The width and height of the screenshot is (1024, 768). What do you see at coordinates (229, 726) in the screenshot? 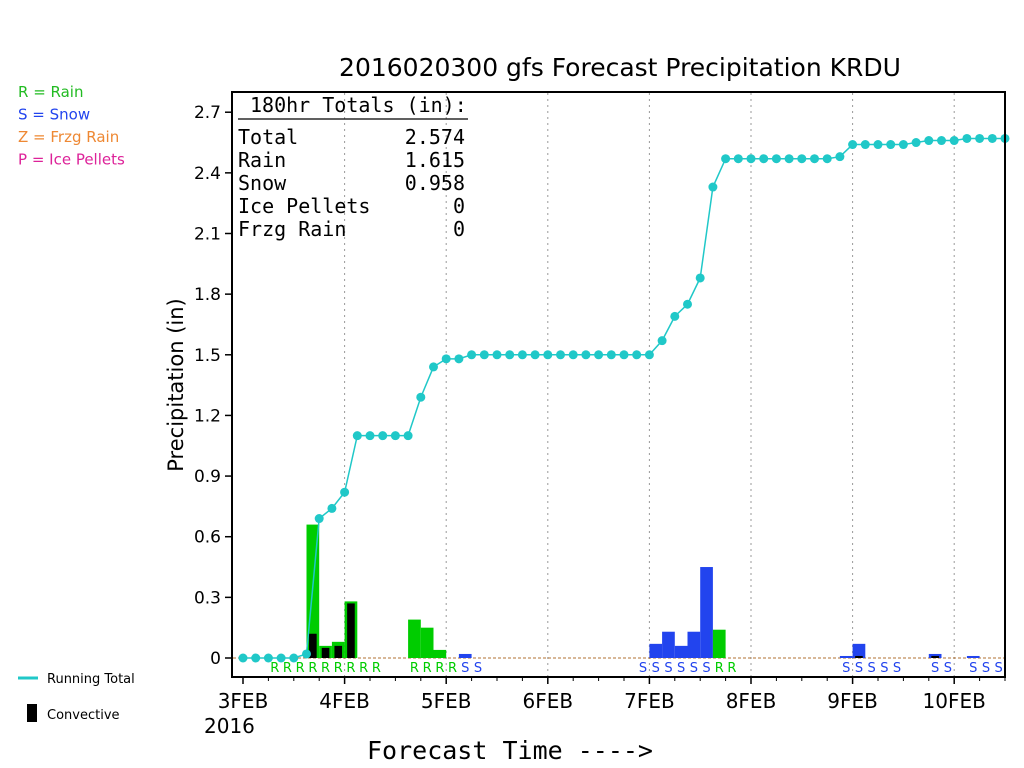
I see `x-year-label: 2016` at bounding box center [229, 726].